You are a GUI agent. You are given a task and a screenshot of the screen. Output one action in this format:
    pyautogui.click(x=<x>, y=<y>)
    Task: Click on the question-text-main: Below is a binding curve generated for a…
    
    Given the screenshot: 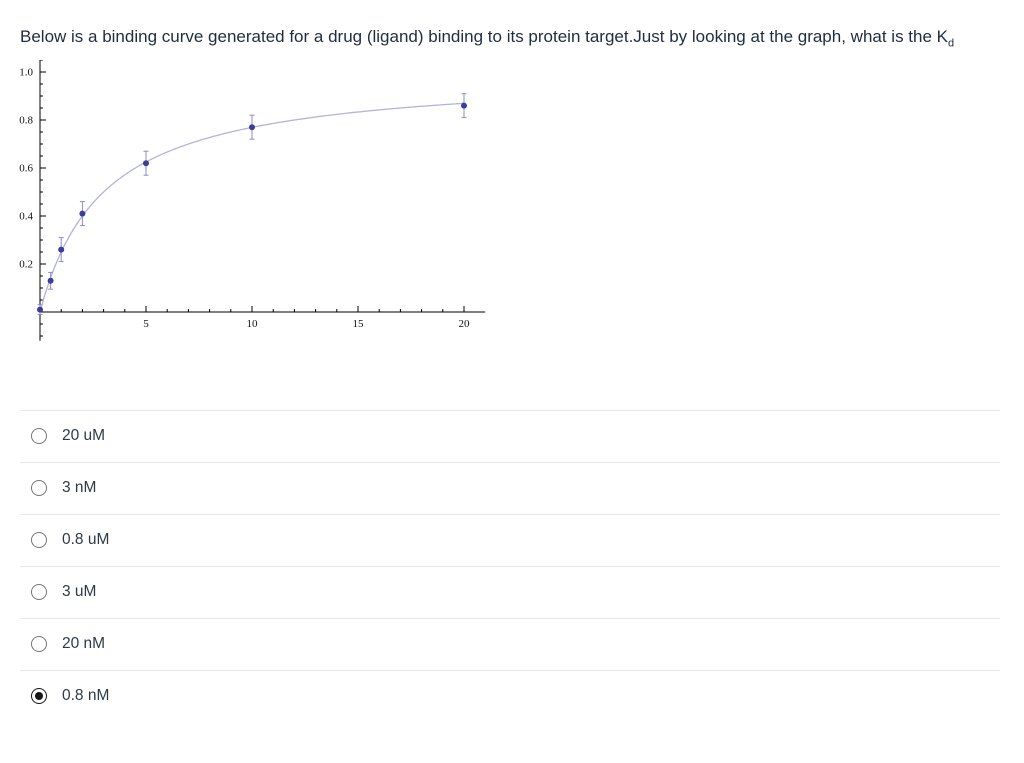 What is the action you would take?
    pyautogui.click(x=484, y=36)
    